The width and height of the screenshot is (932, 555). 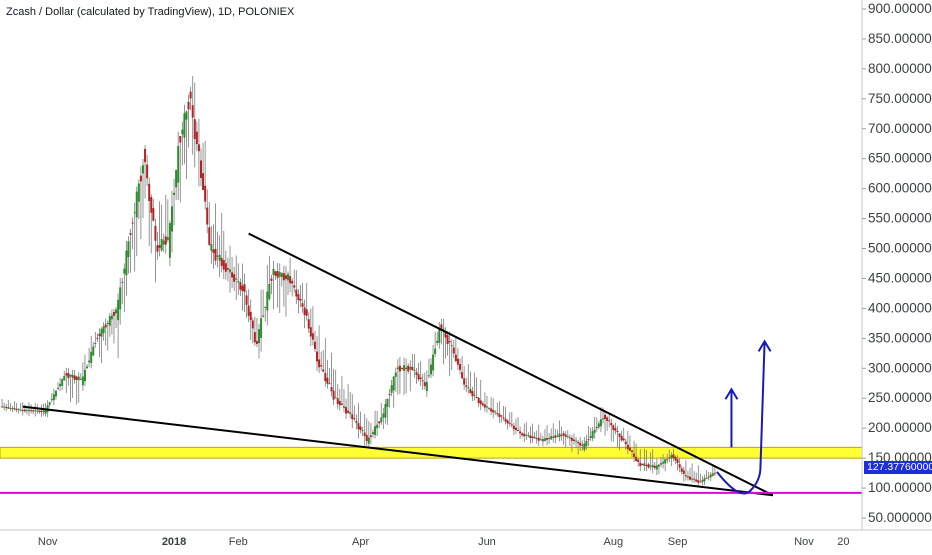 What do you see at coordinates (431, 452) in the screenshot?
I see `zone-band` at bounding box center [431, 452].